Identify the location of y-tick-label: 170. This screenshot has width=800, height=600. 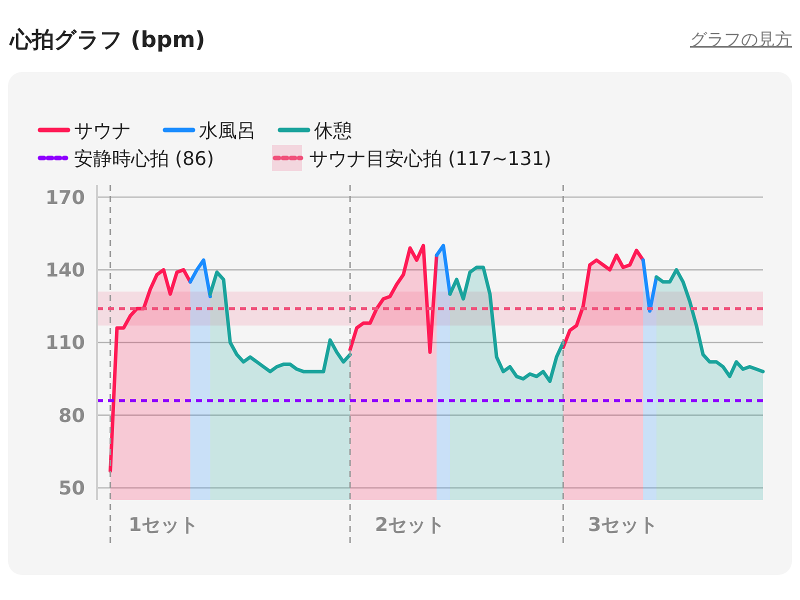
(65, 197).